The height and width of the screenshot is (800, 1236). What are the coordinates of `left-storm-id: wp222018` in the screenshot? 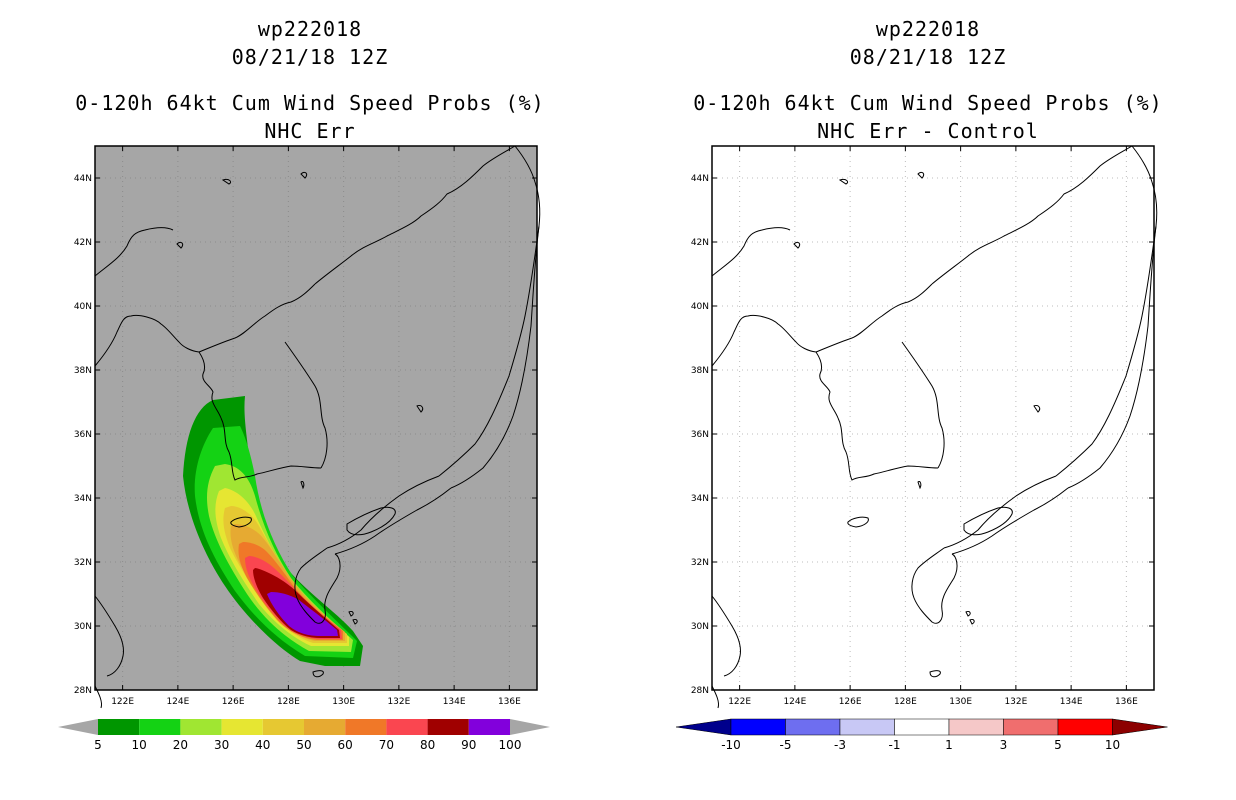 It's located at (310, 29).